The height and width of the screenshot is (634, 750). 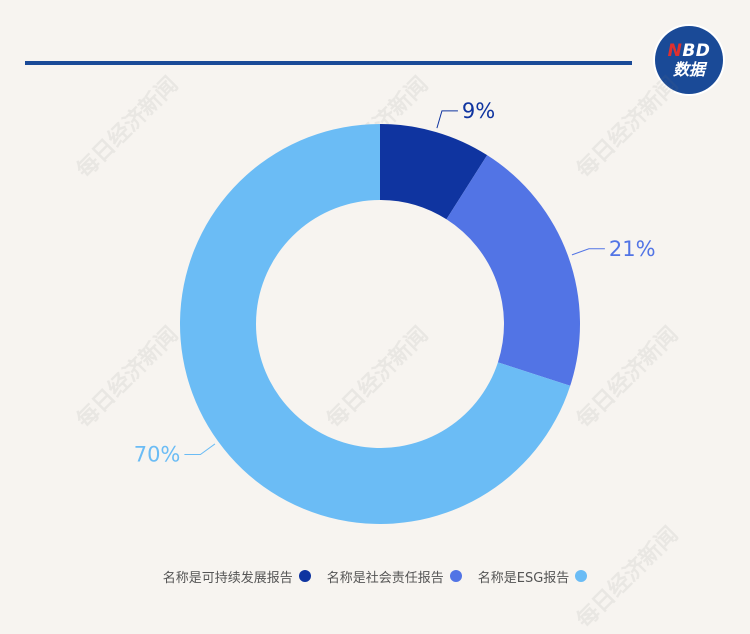 I want to click on data-label-3: 70%, so click(x=157, y=454).